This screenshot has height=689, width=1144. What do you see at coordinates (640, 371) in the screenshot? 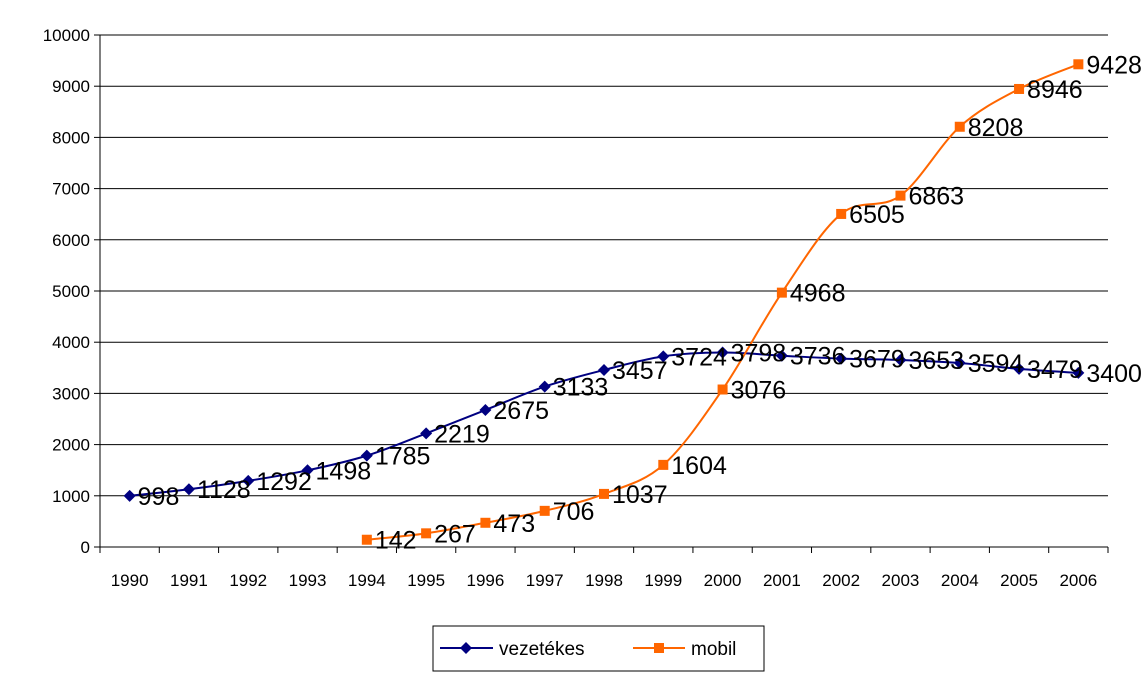
I see `data-label-vezetekes: 3457` at bounding box center [640, 371].